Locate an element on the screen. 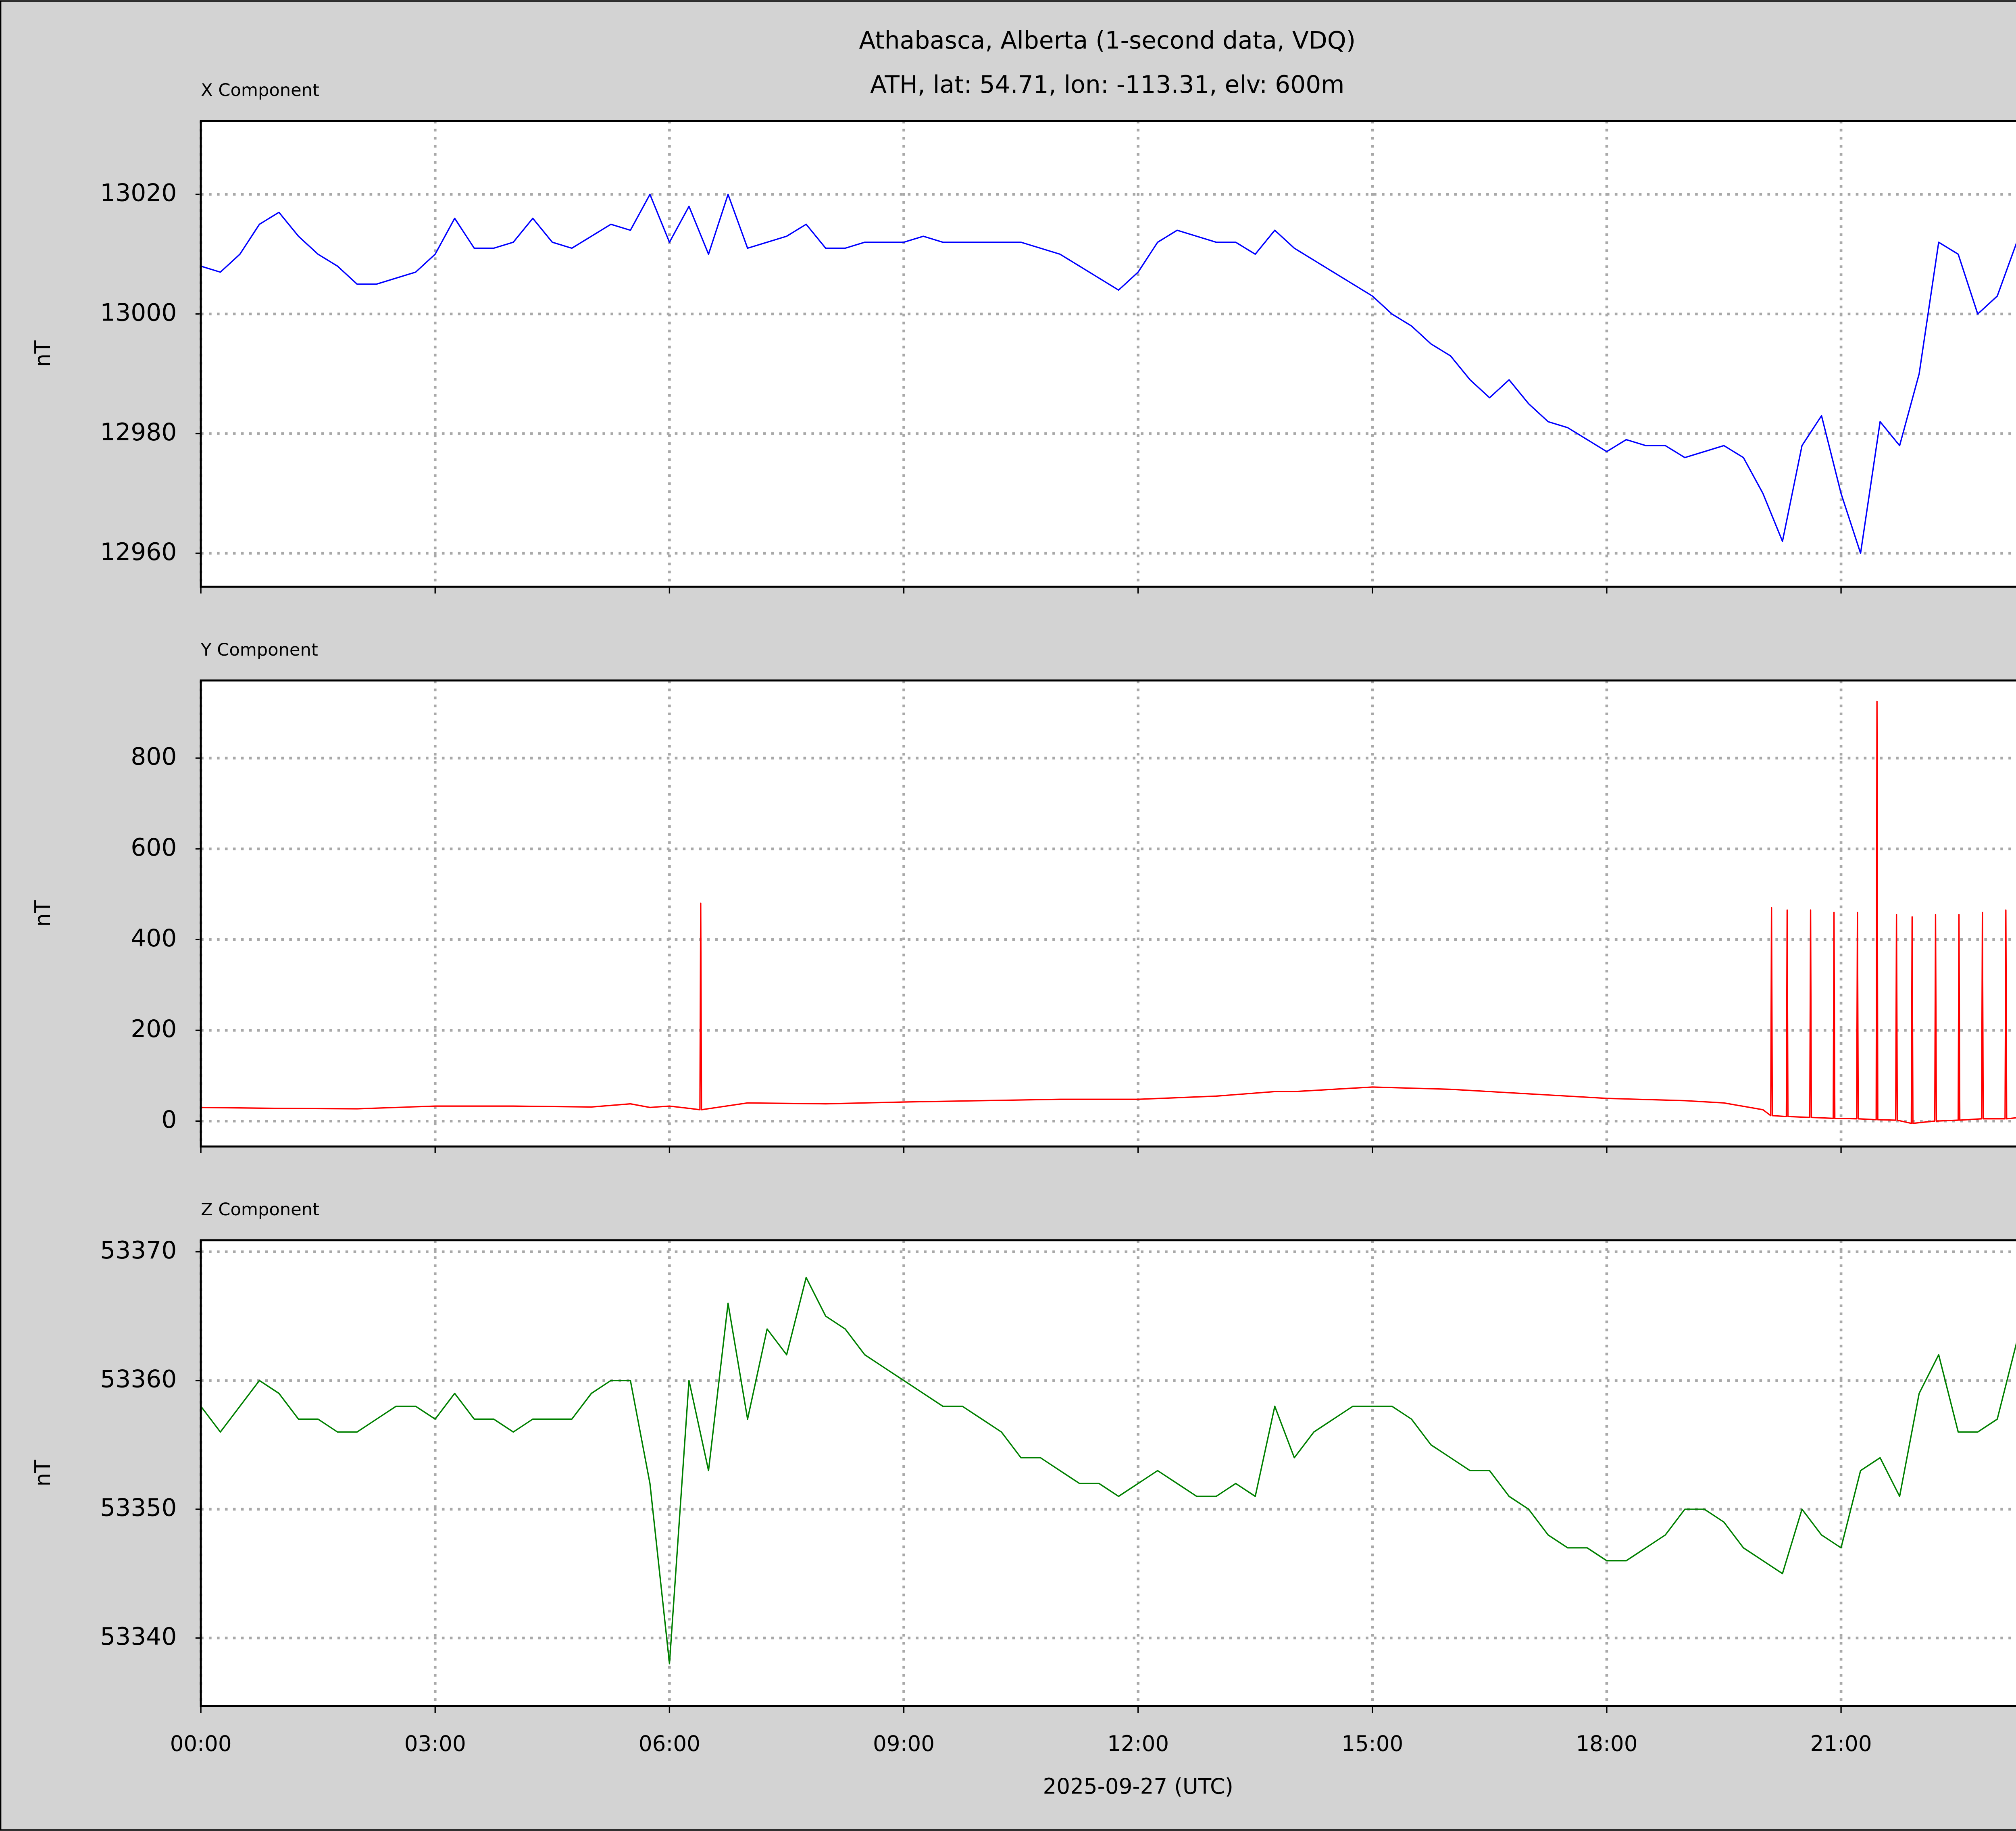 Image resolution: width=2016 pixels, height=1831 pixels. x-tick-label: 18:00 is located at coordinates (1606, 1743).